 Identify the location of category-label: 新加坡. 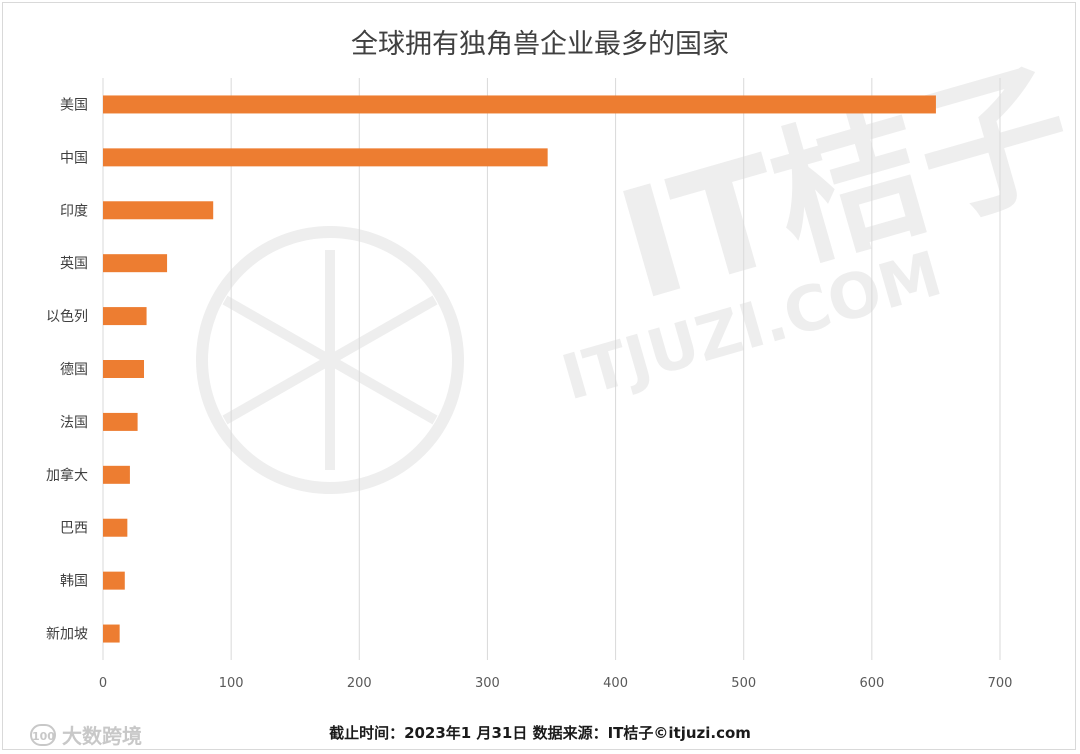
(67, 635).